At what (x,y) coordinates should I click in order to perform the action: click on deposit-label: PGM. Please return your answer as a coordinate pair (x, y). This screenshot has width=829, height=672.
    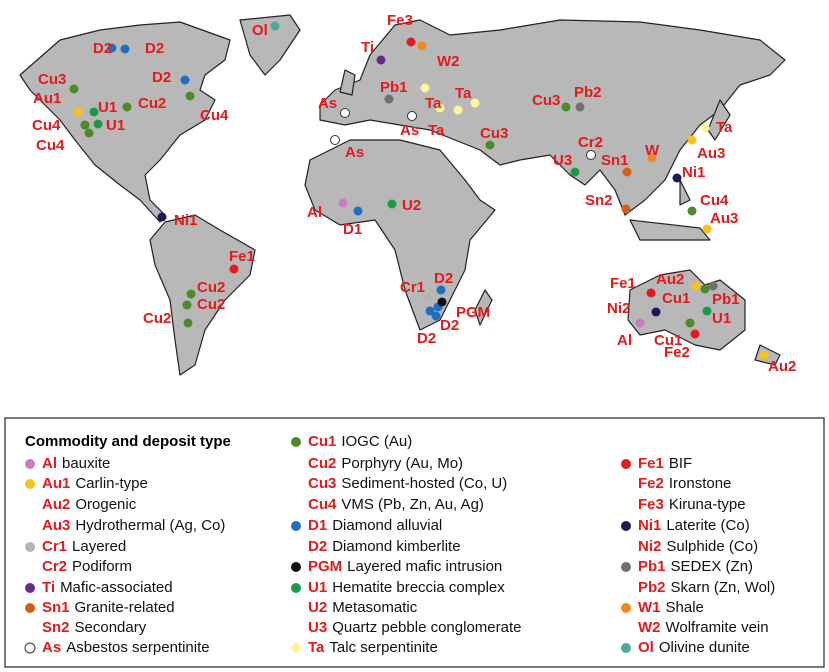
    Looking at the image, I should click on (473, 312).